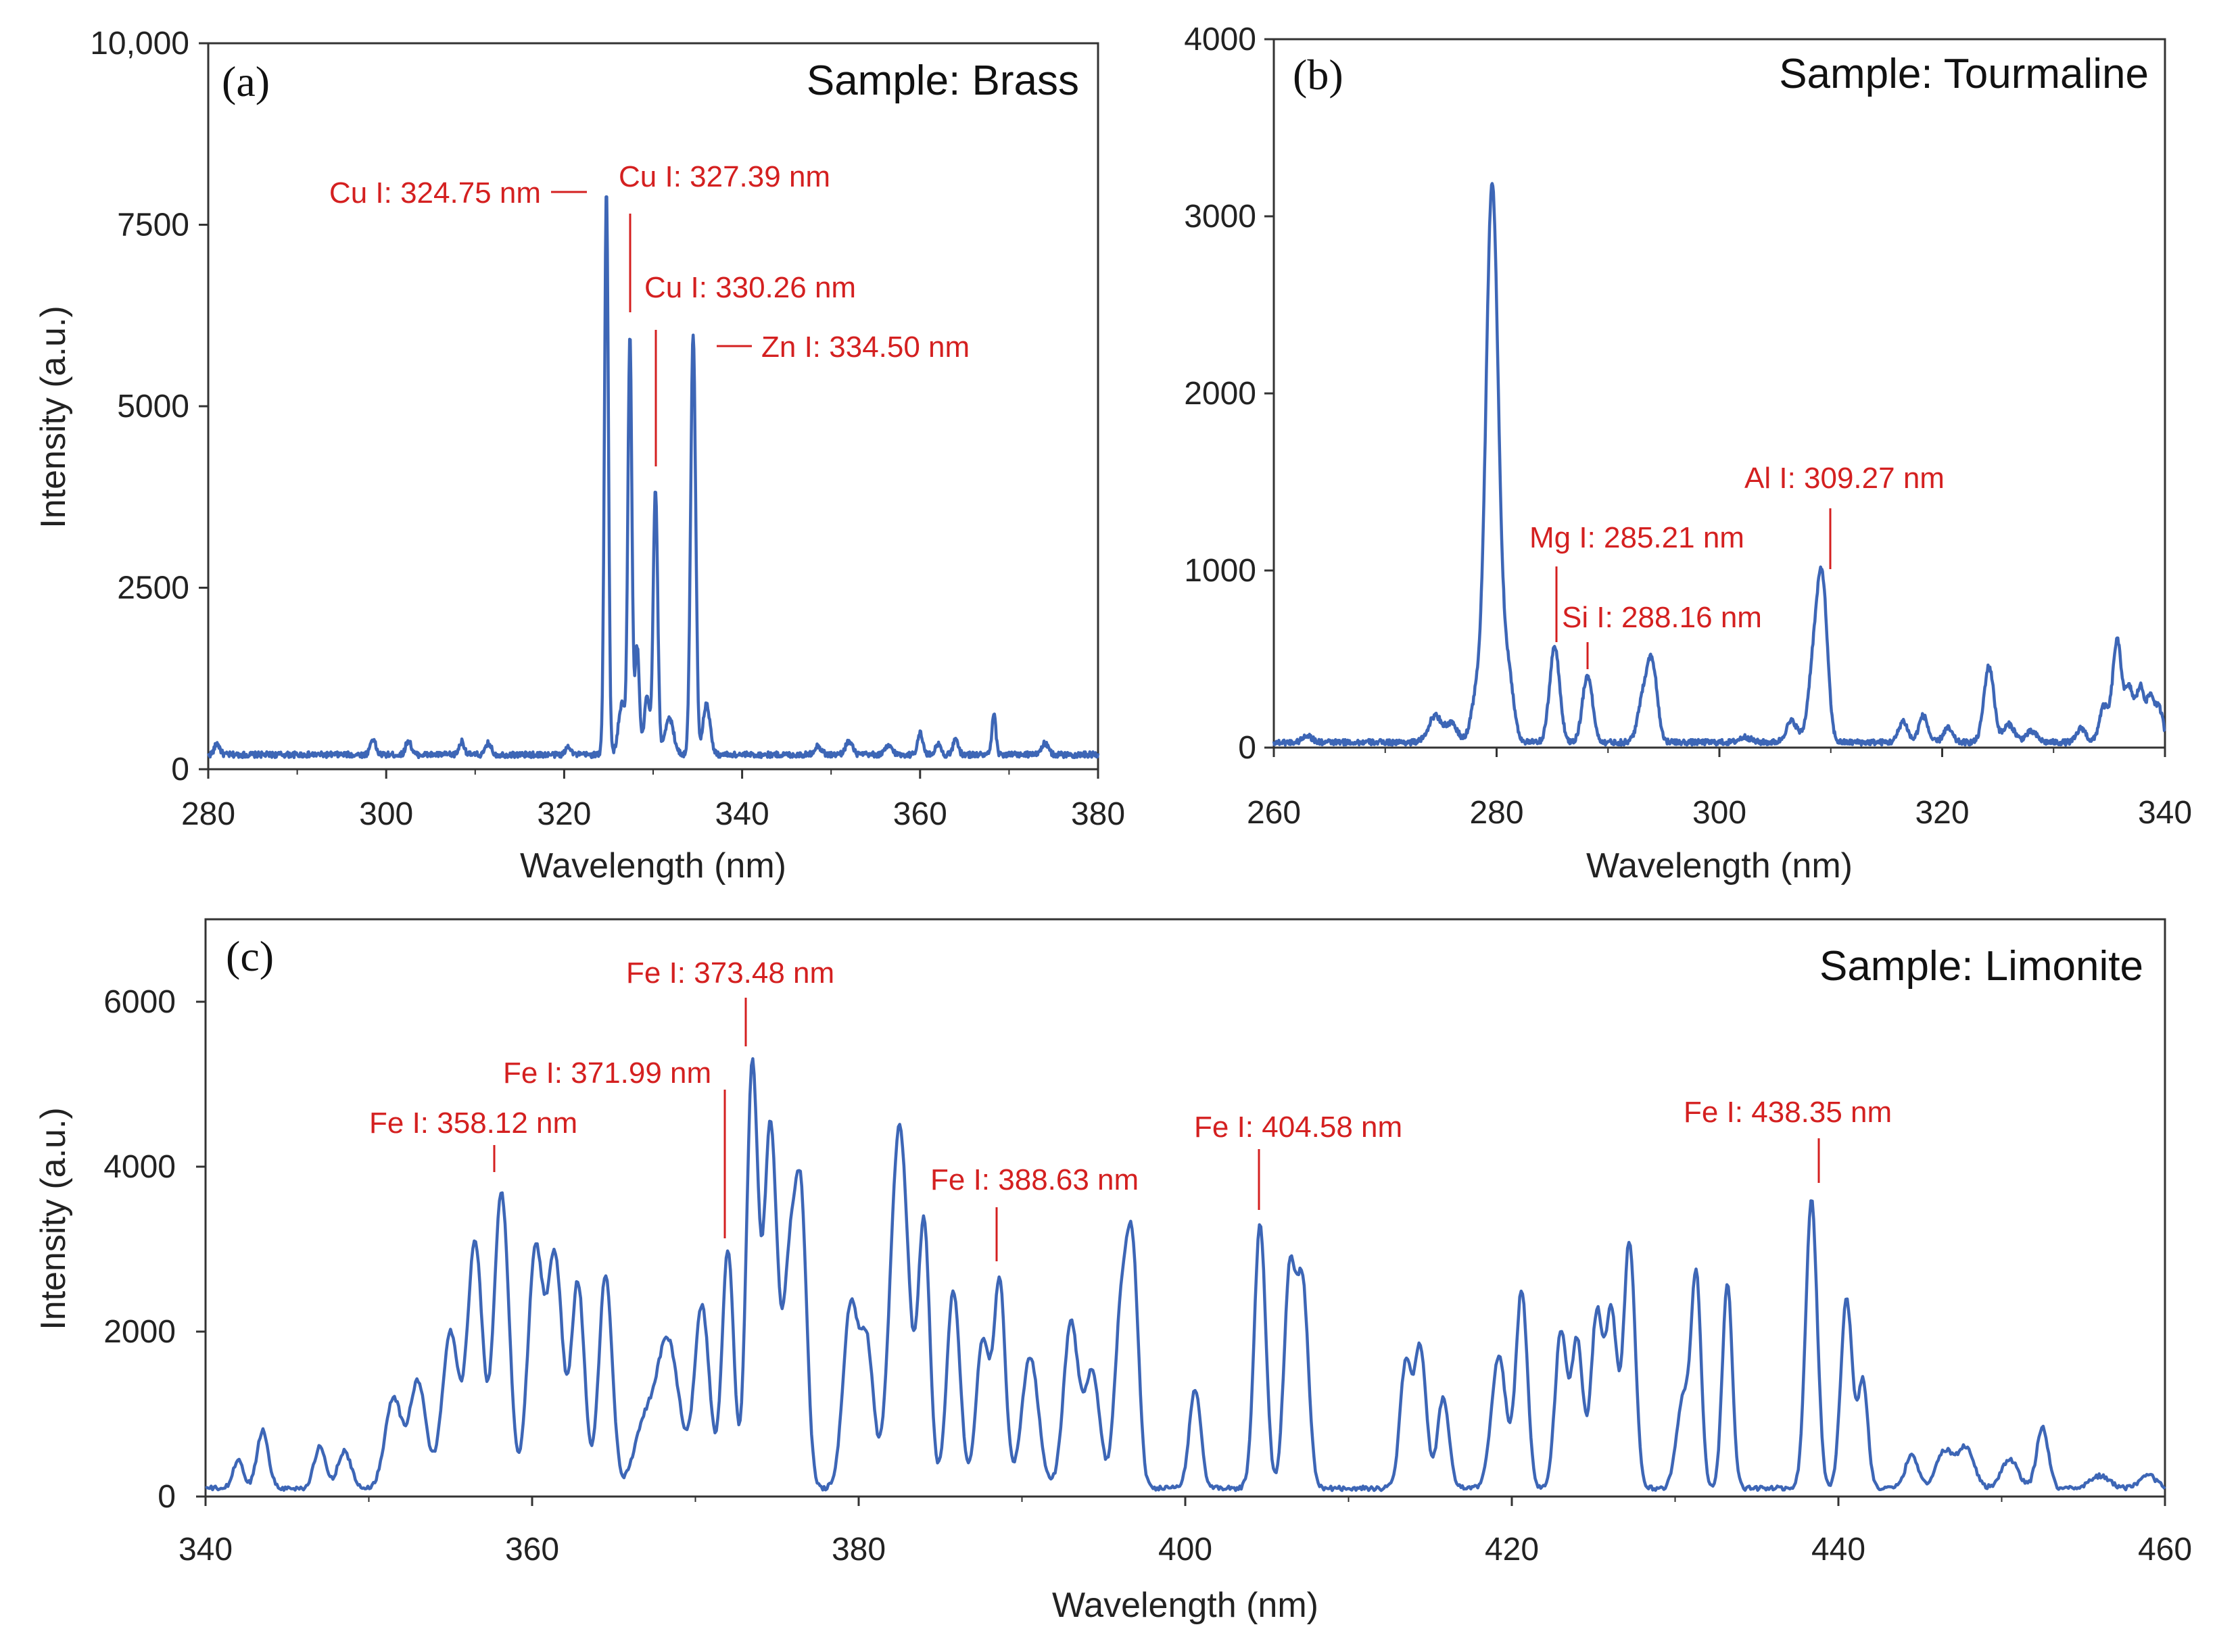 This screenshot has height=1652, width=2215. What do you see at coordinates (1662, 617) in the screenshot?
I see `peak-annotation: Si I: 288.16 nm` at bounding box center [1662, 617].